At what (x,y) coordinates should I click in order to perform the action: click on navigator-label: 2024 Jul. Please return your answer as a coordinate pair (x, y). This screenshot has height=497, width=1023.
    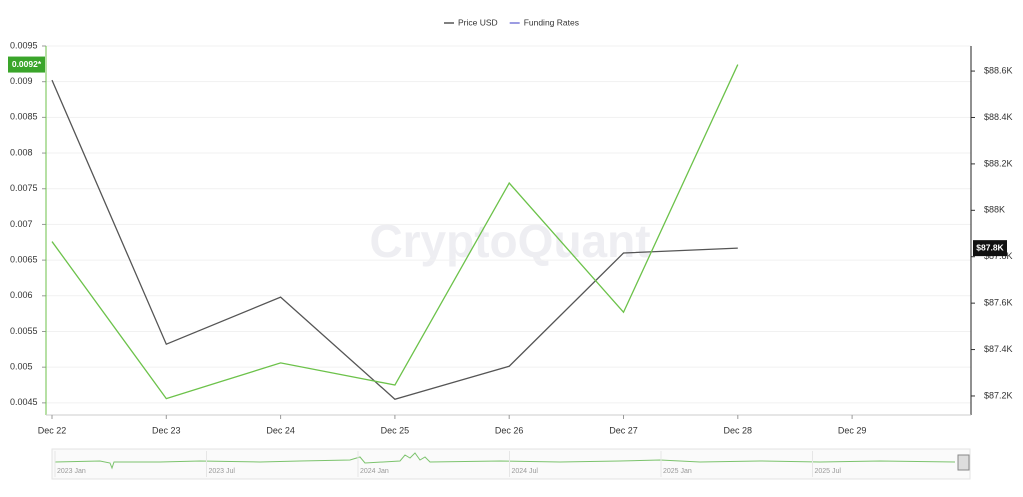
    Looking at the image, I should click on (525, 471).